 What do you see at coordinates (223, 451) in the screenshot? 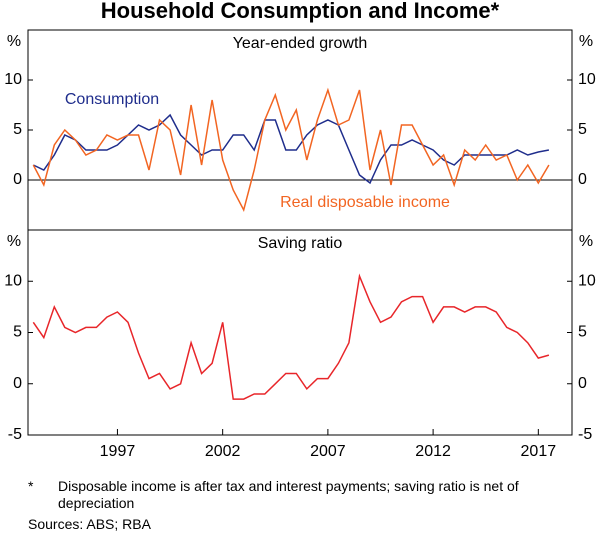
I see `x-tick-label: 2002` at bounding box center [223, 451].